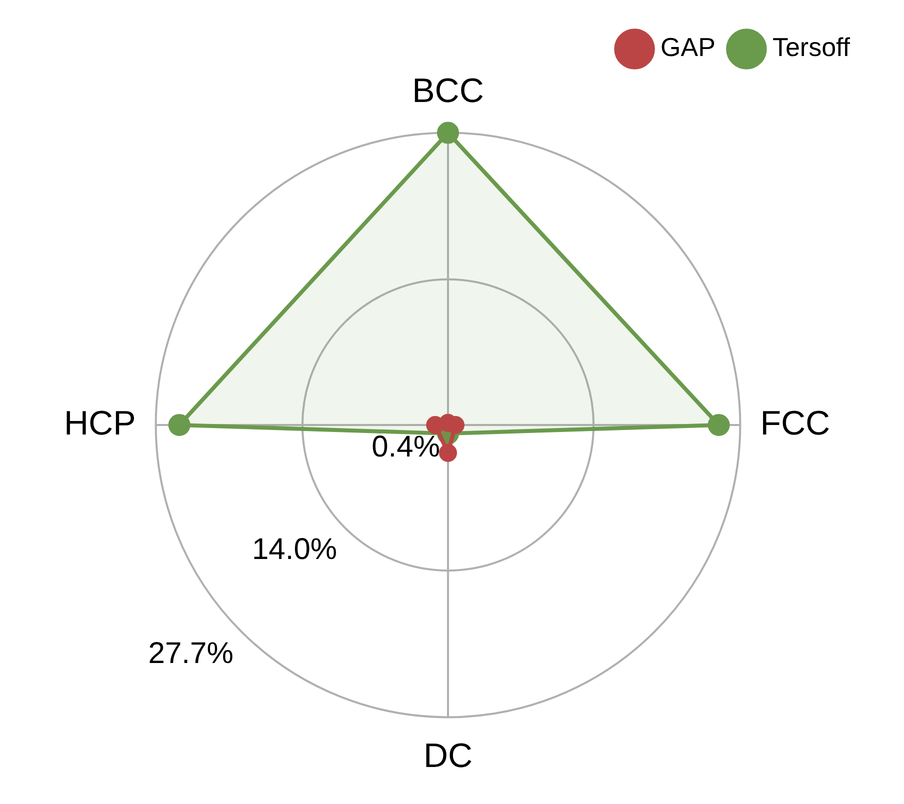 Image resolution: width=904 pixels, height=804 pixels. What do you see at coordinates (295, 549) in the screenshot?
I see `y-tick-label: 14.0%` at bounding box center [295, 549].